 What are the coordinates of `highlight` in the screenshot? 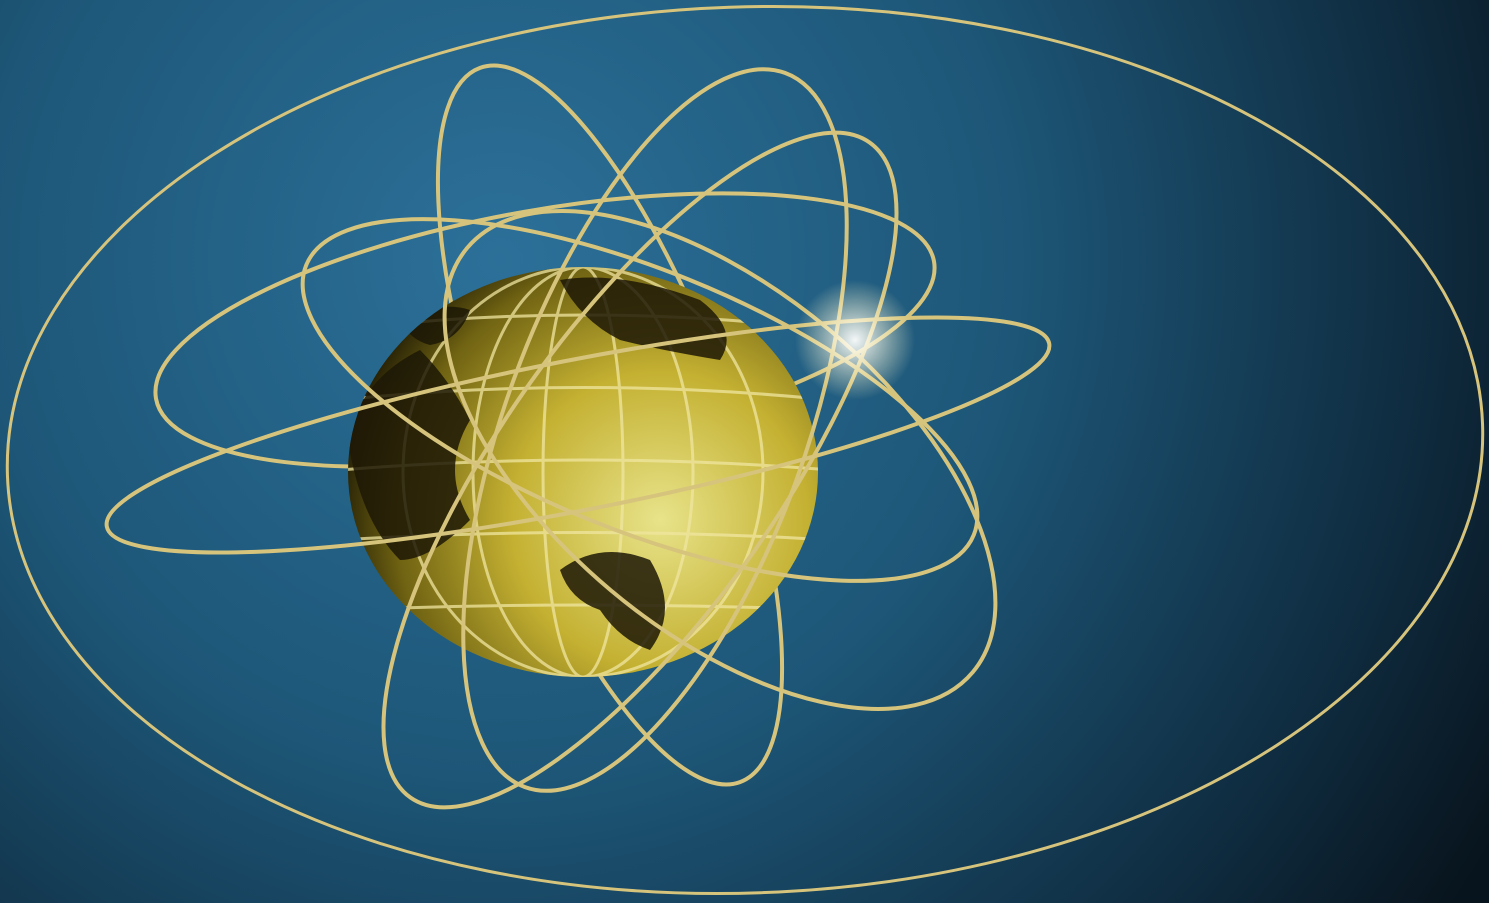 It's located at (855, 340).